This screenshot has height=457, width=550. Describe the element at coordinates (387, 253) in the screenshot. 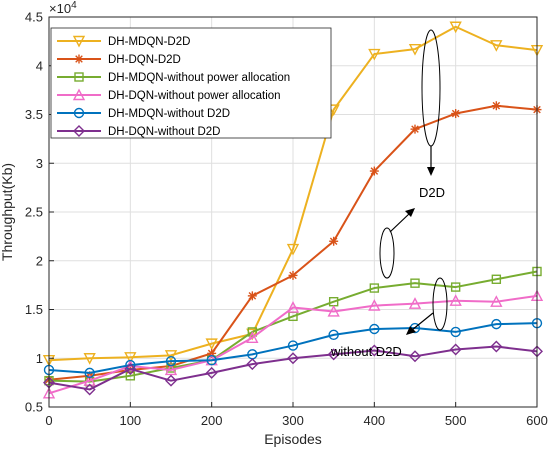

I see `d2d-ellipse-mid` at that location.